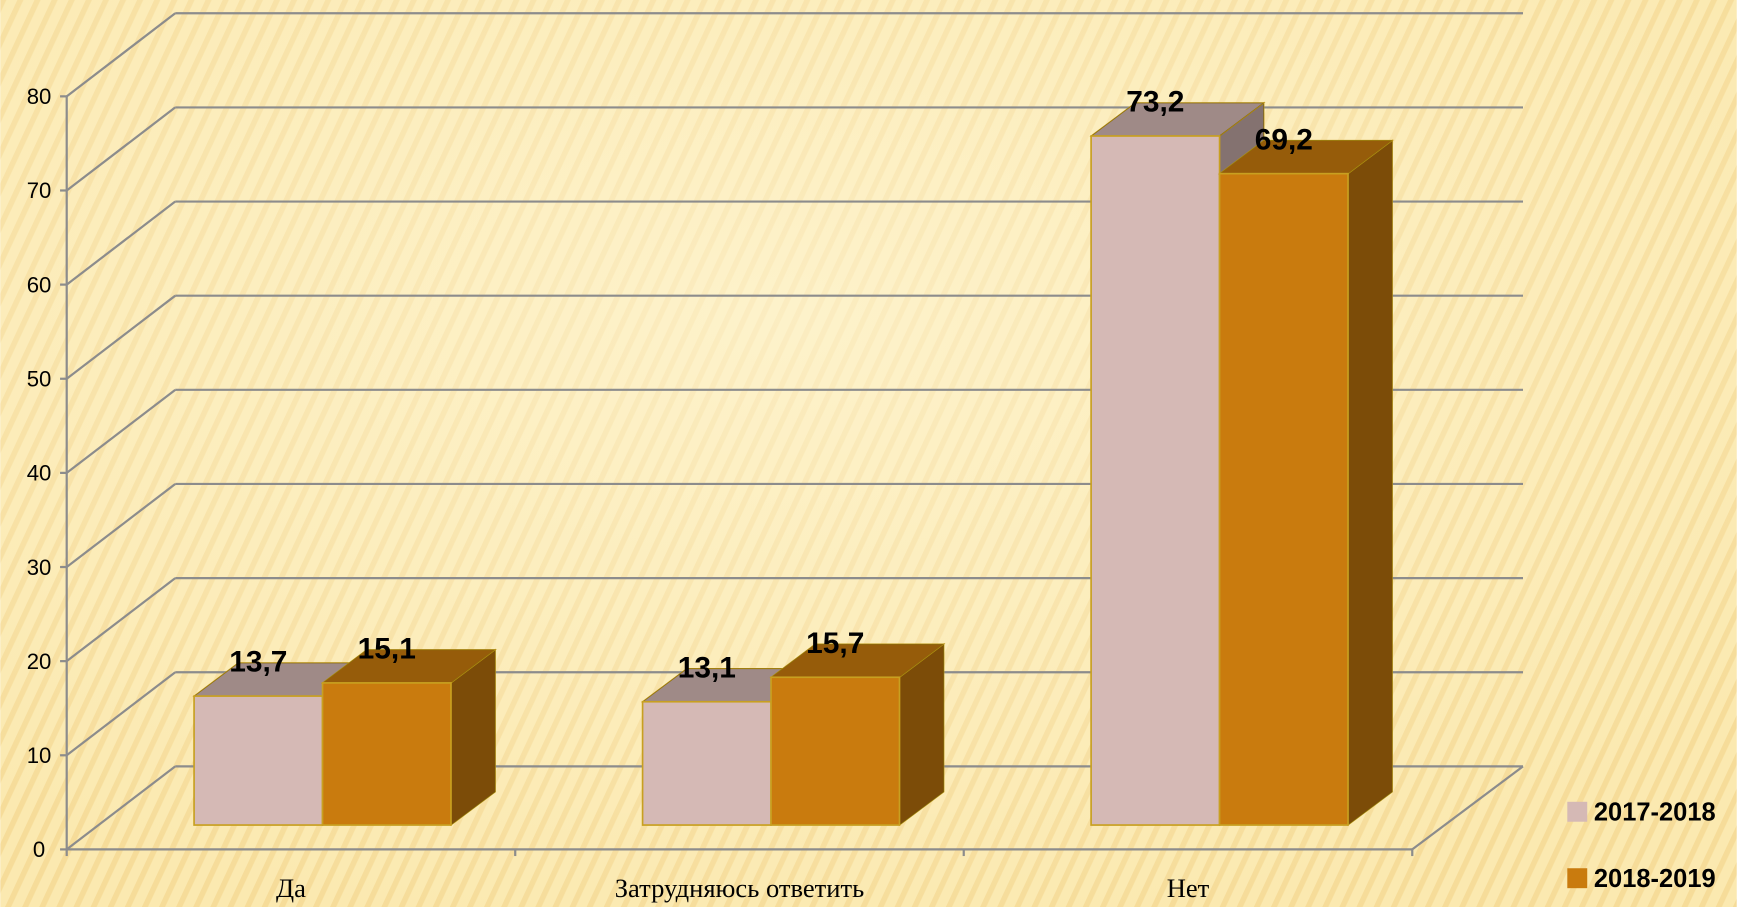 The height and width of the screenshot is (907, 1737). Describe the element at coordinates (707, 667) in the screenshot. I see `value-label: 13,1` at that location.